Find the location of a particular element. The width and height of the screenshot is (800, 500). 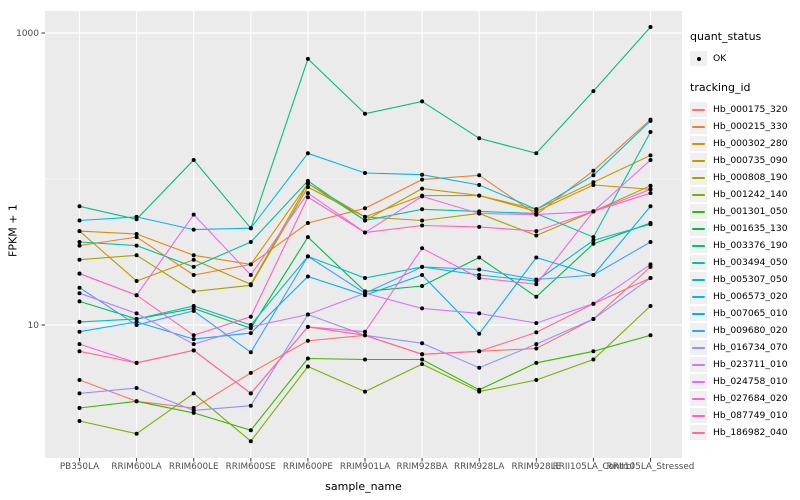

legend-item-Hb_009680_020: Hb_009680_020 is located at coordinates (745, 330).